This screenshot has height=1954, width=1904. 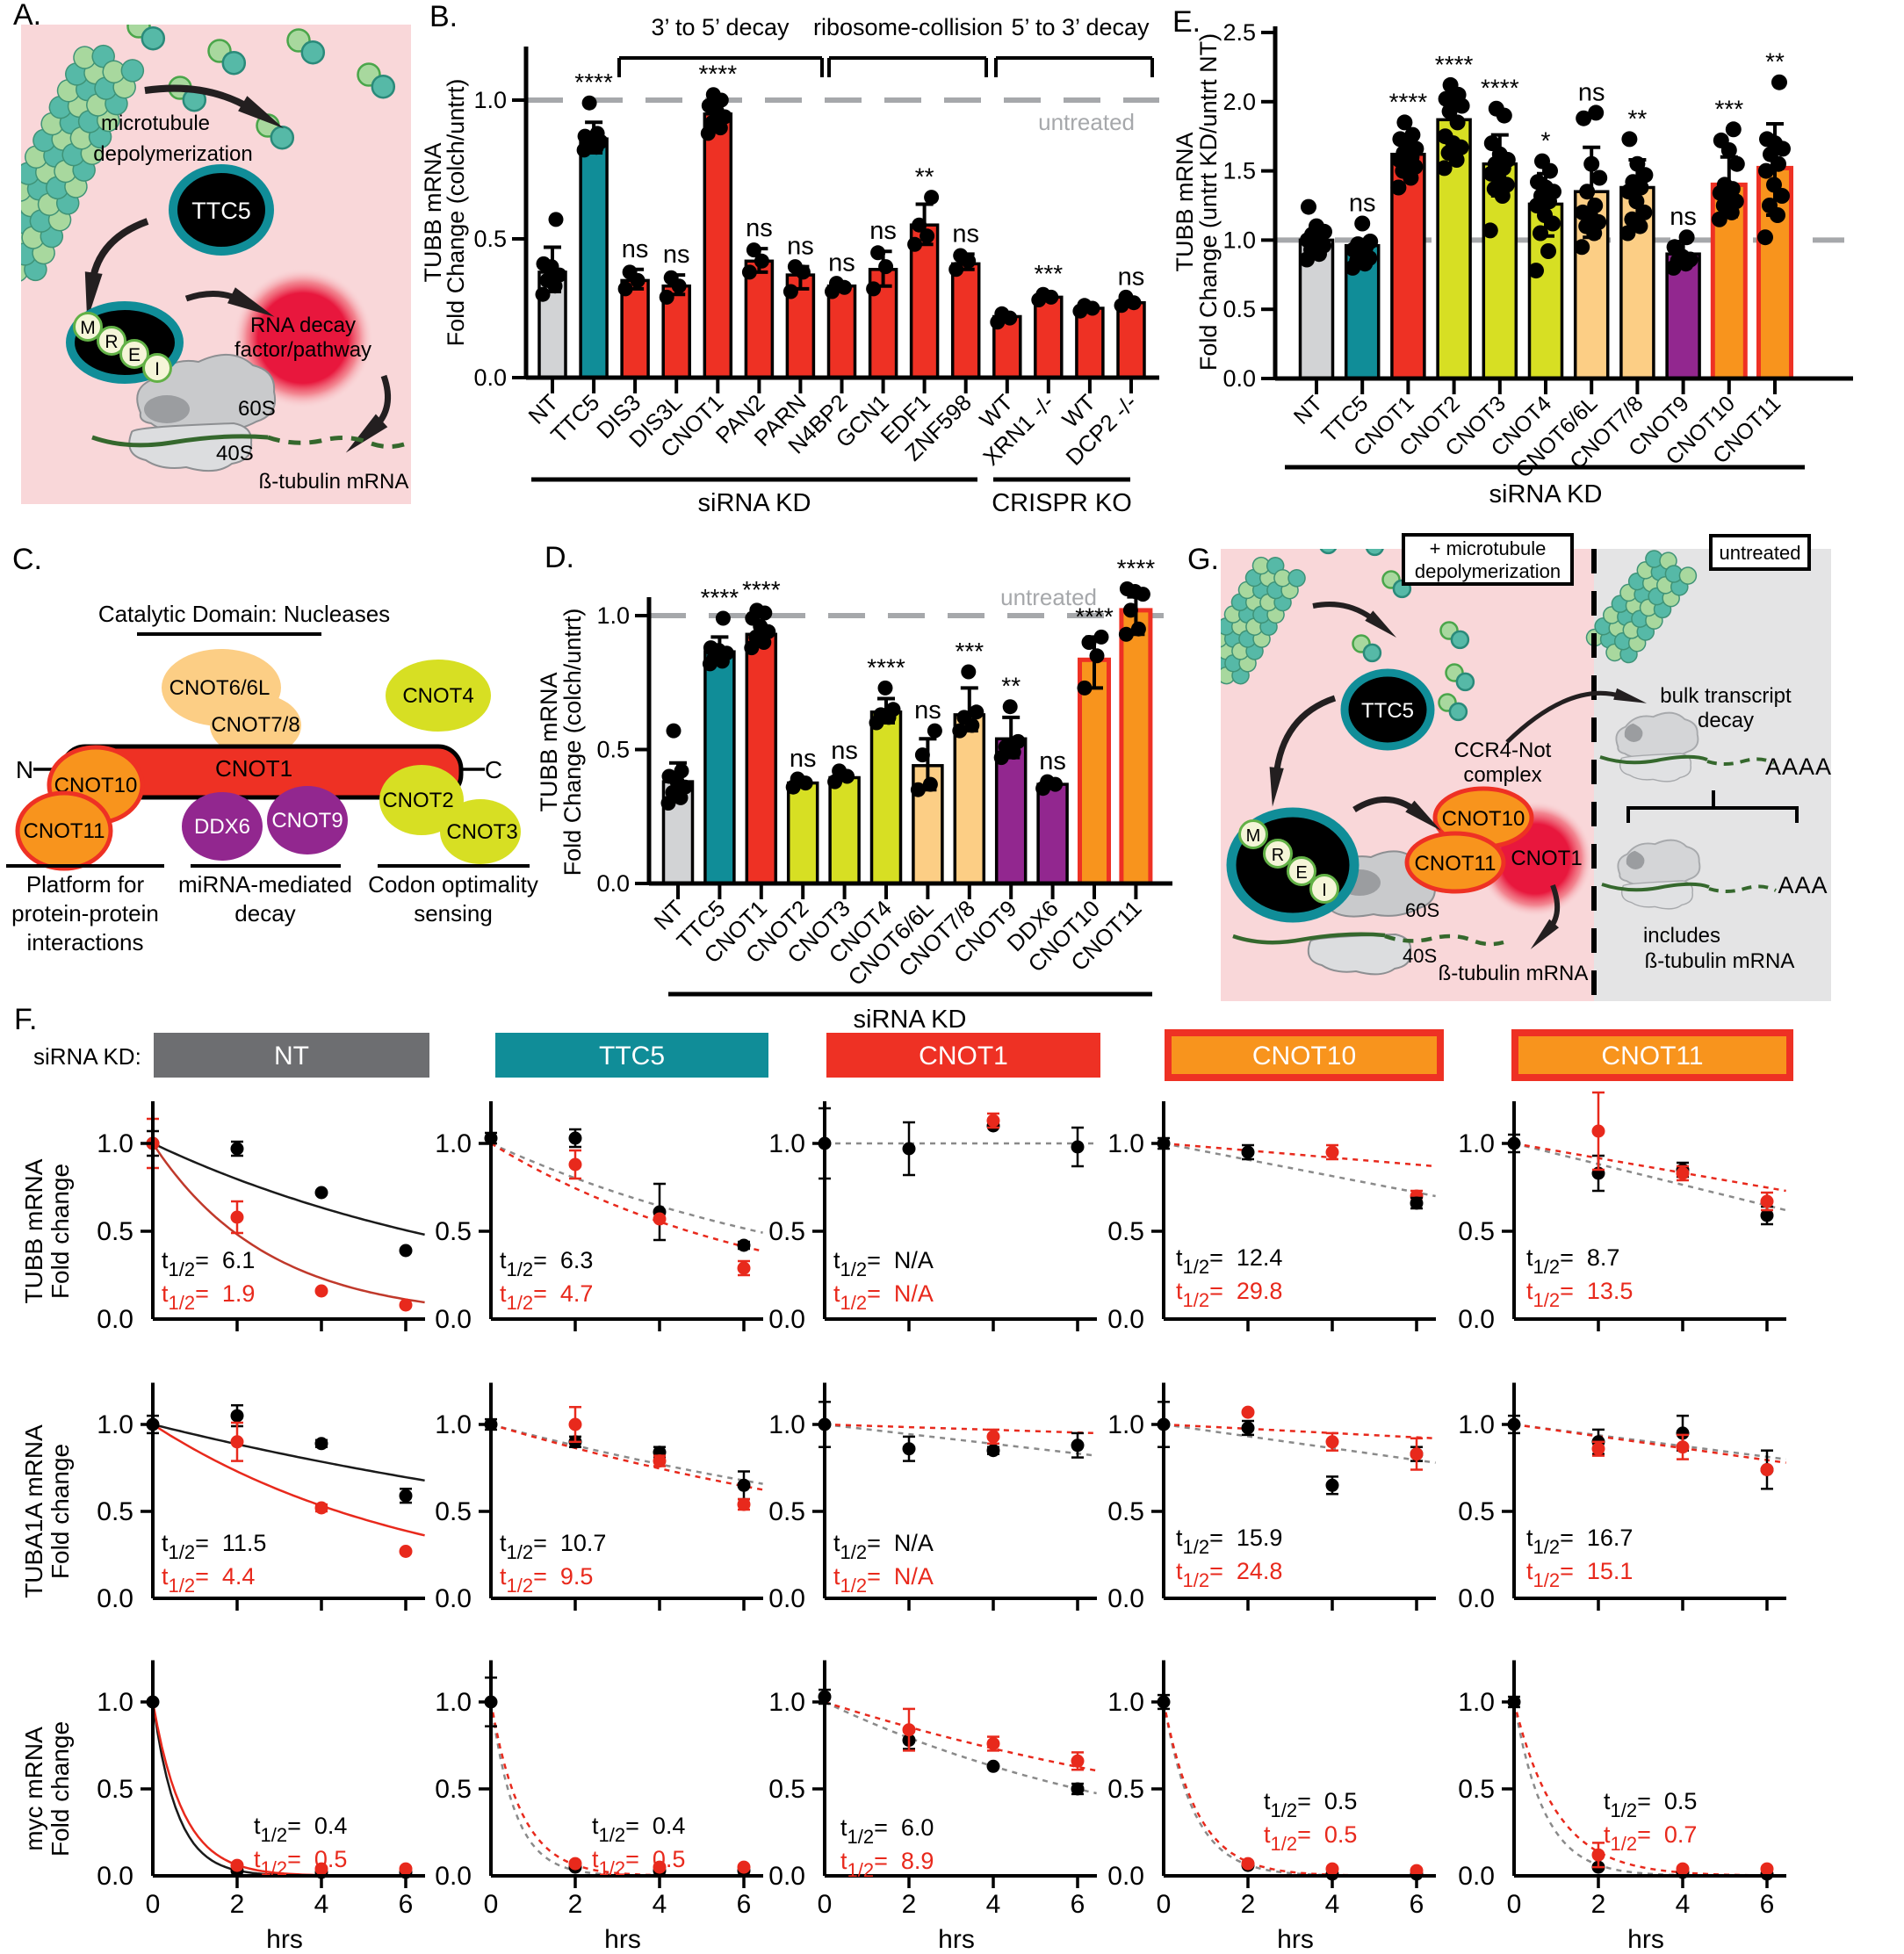 What do you see at coordinates (244, 614) in the screenshot?
I see `svg-text: Catalytic Domain: Nucleases` at bounding box center [244, 614].